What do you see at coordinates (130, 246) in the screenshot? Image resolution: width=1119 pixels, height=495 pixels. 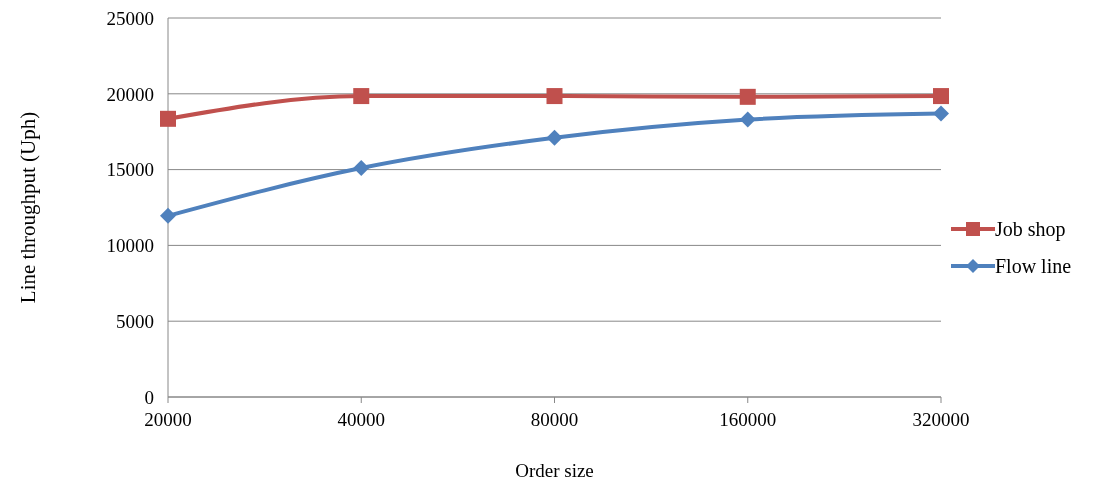 I see `y-tick-label: 10000` at bounding box center [130, 246].